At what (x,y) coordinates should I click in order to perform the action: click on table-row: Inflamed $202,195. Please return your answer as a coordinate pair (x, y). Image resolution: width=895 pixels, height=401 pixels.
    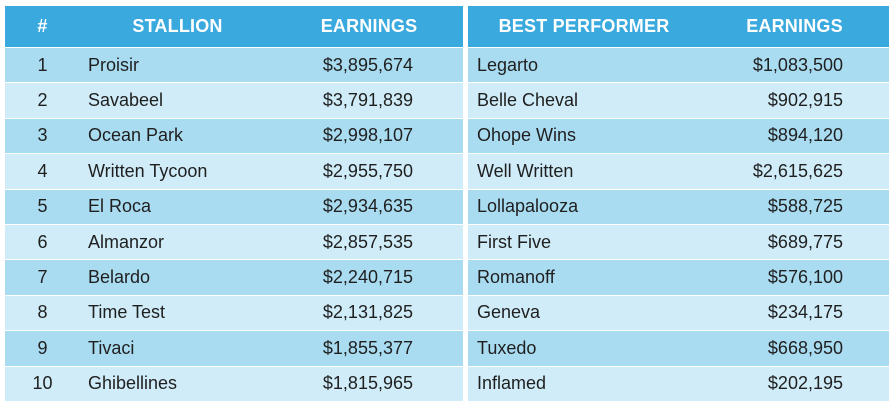
    Looking at the image, I should click on (678, 383).